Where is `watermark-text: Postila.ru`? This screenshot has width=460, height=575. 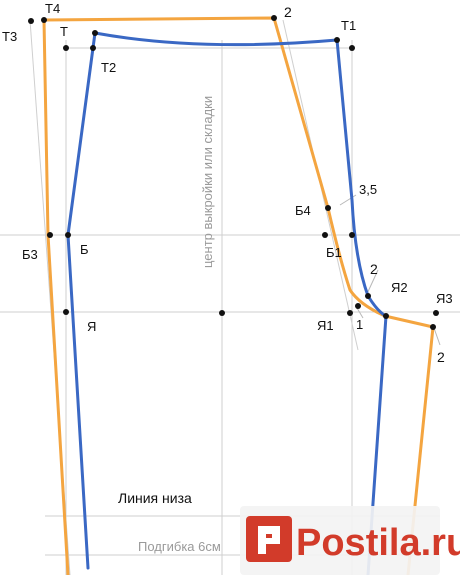 watermark-text: Postila.ru is located at coordinates (378, 543).